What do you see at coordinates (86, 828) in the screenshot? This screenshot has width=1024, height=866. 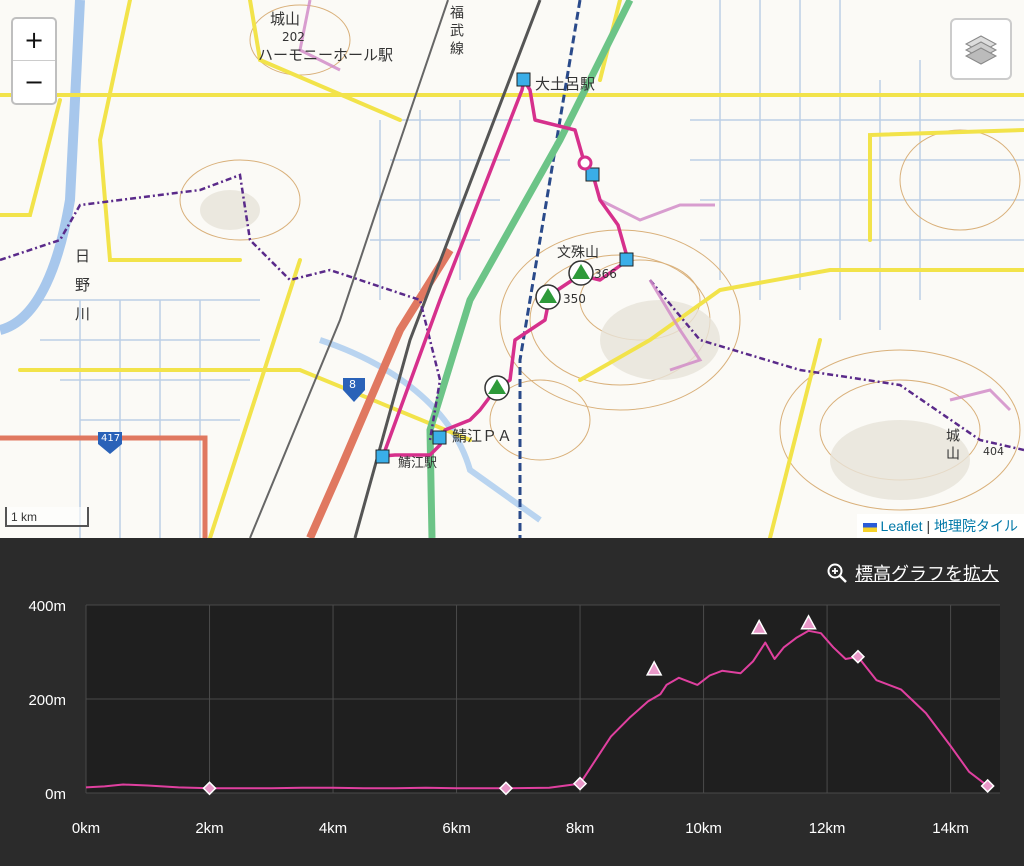 I see `x-tick-label: 0km` at bounding box center [86, 828].